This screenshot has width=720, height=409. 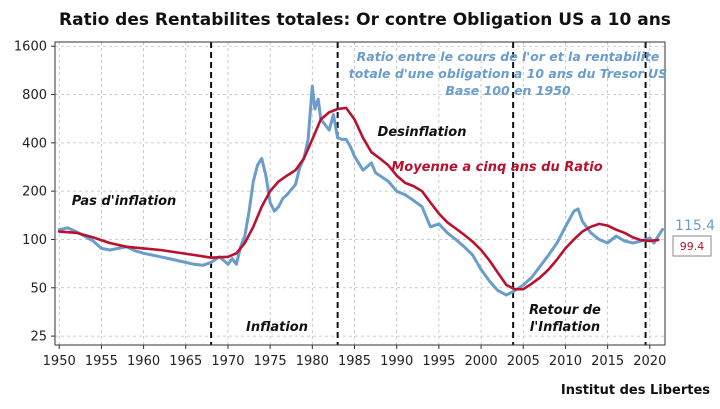 What do you see at coordinates (312, 361) in the screenshot?
I see `x-tick-label: 1980` at bounding box center [312, 361].